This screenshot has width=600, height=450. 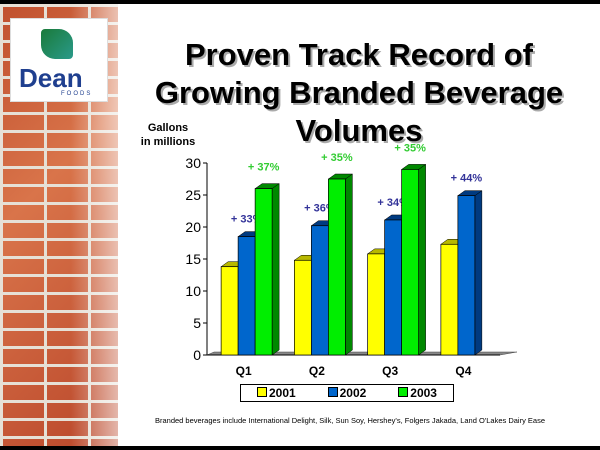 I want to click on bar-2001-Q2, so click(x=303, y=307).